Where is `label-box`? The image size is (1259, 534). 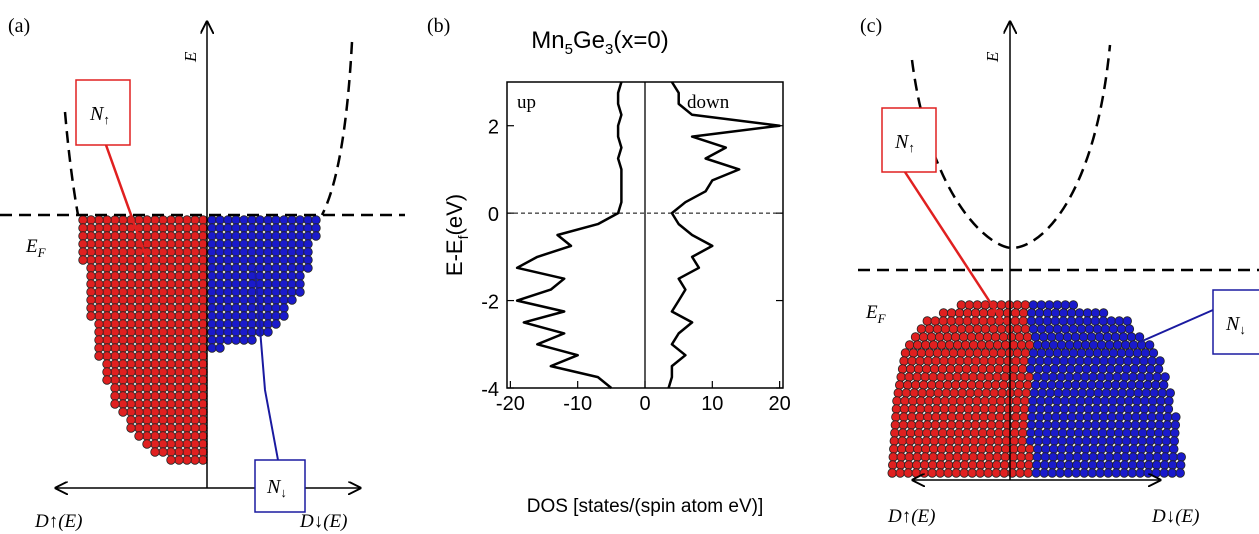
label-box is located at coordinates (103, 112).